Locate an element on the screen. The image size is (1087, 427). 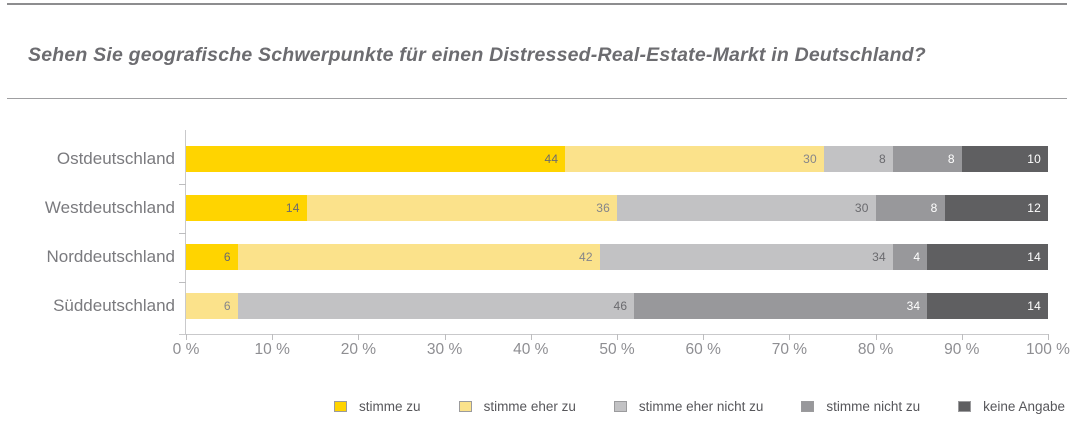
bar-row: Norddeutschland 6 42 34 4 14 is located at coordinates (543, 257).